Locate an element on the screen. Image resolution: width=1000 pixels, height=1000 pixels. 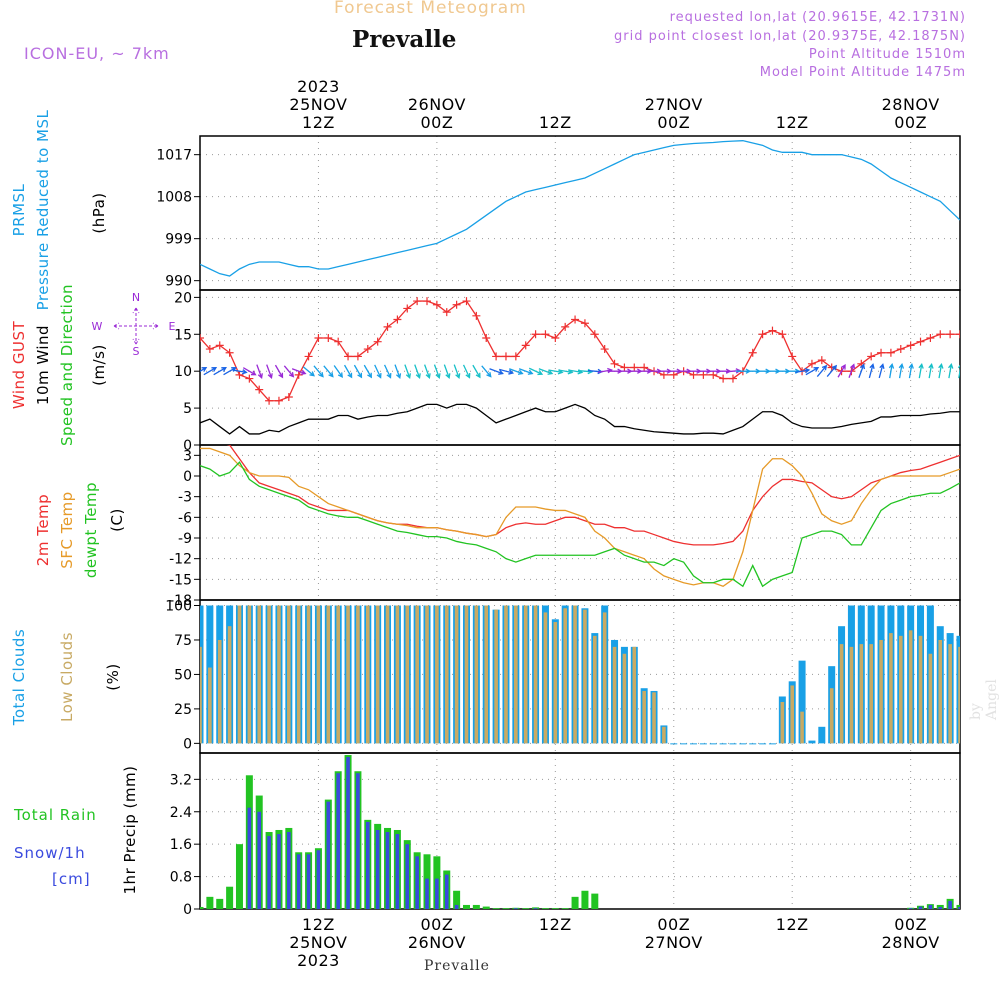
y-tick-label: -12 is located at coordinates (180, 560).